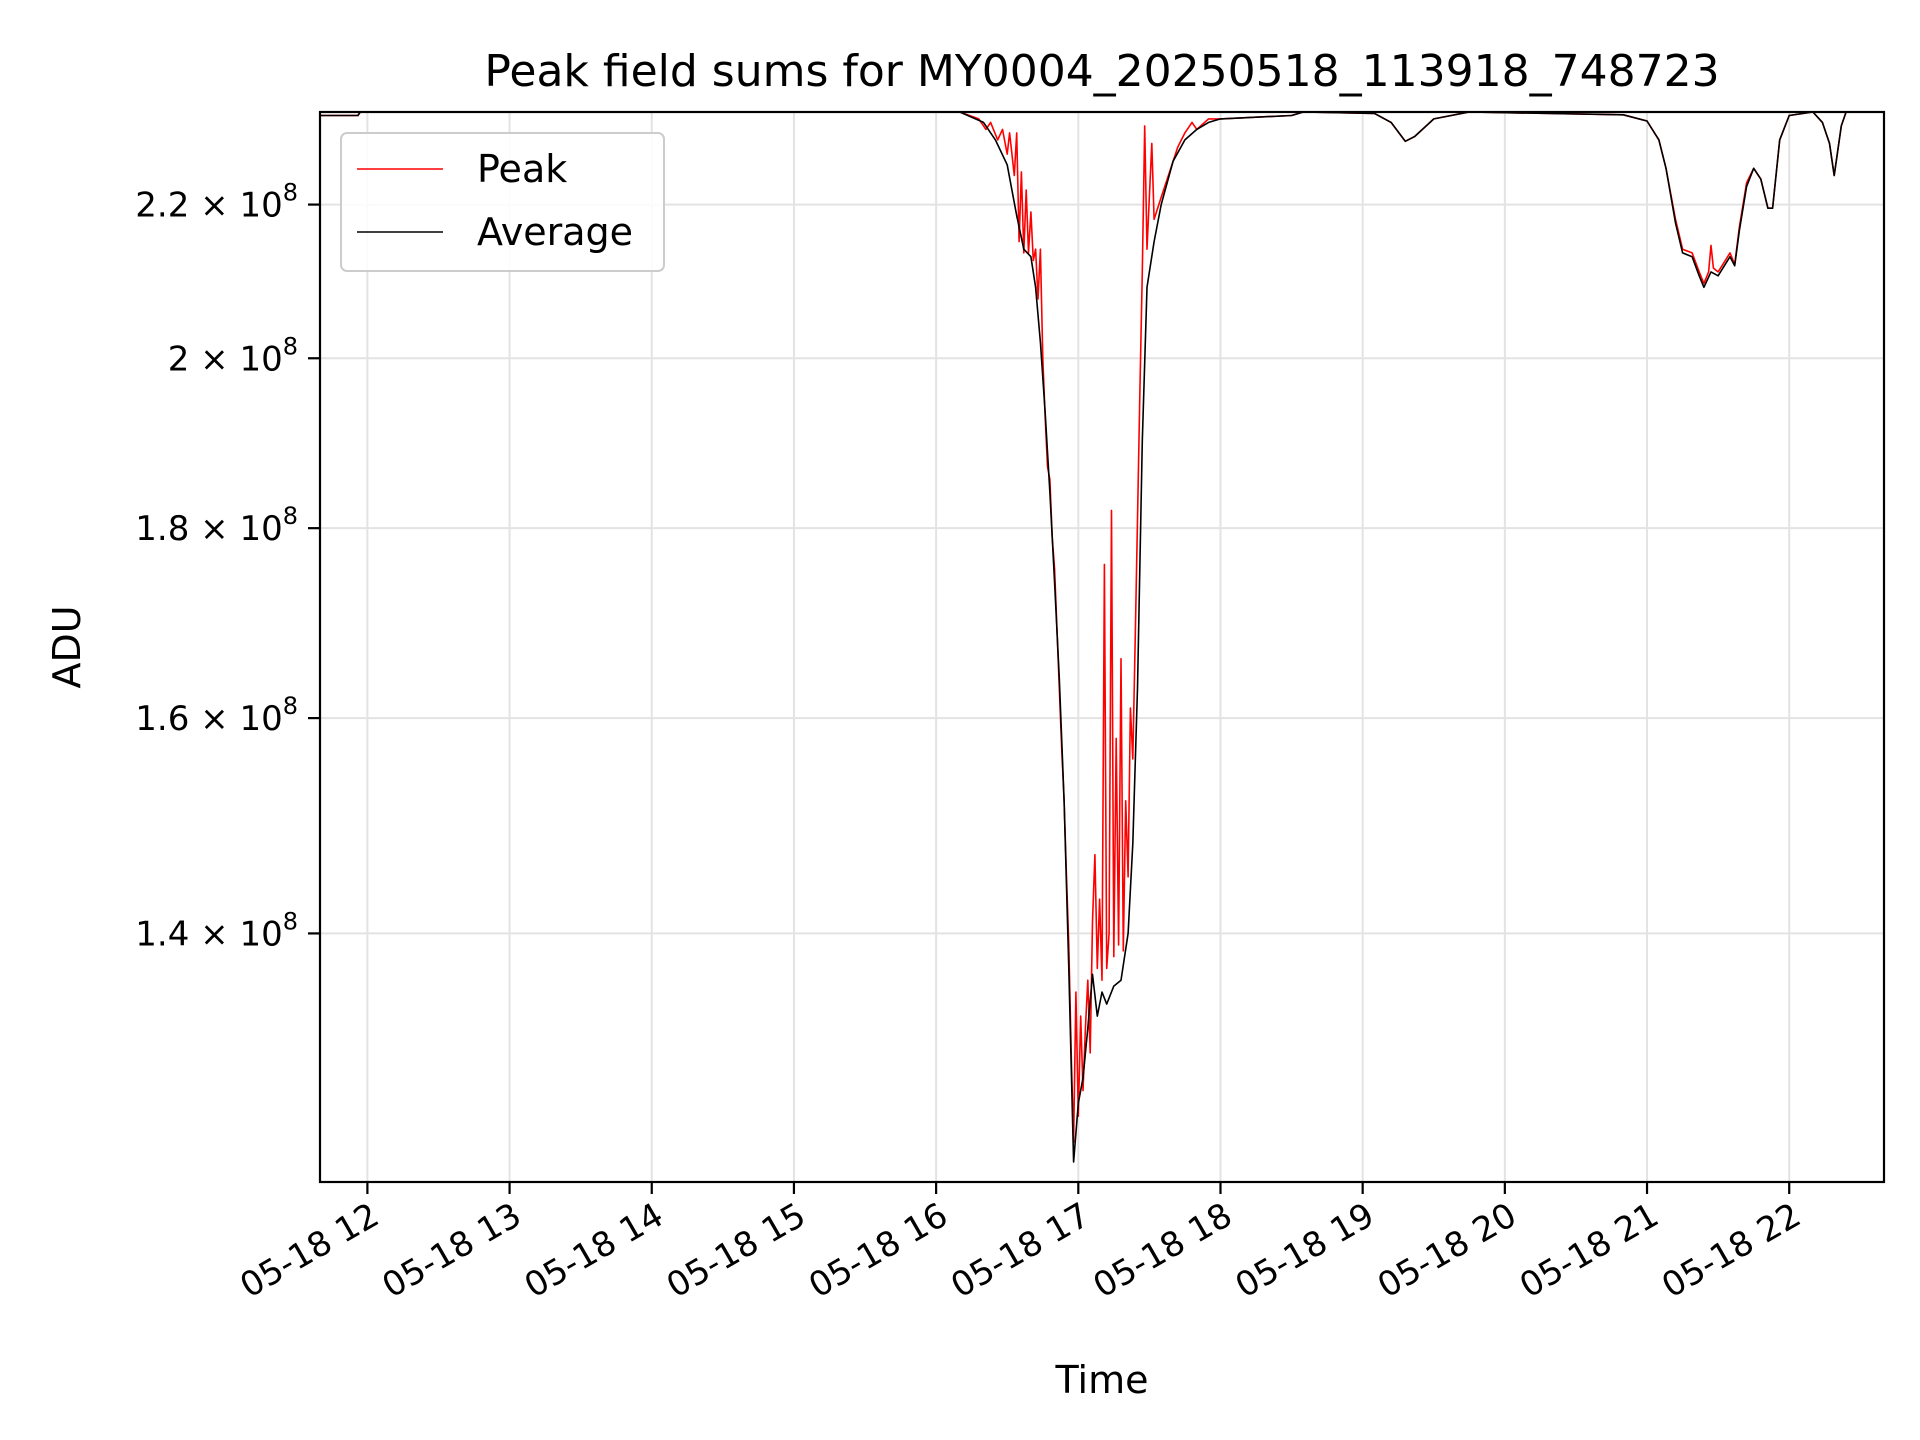 The image size is (1920, 1440). I want to click on y-tick-label: 2 × 10⁸, so click(233, 355).